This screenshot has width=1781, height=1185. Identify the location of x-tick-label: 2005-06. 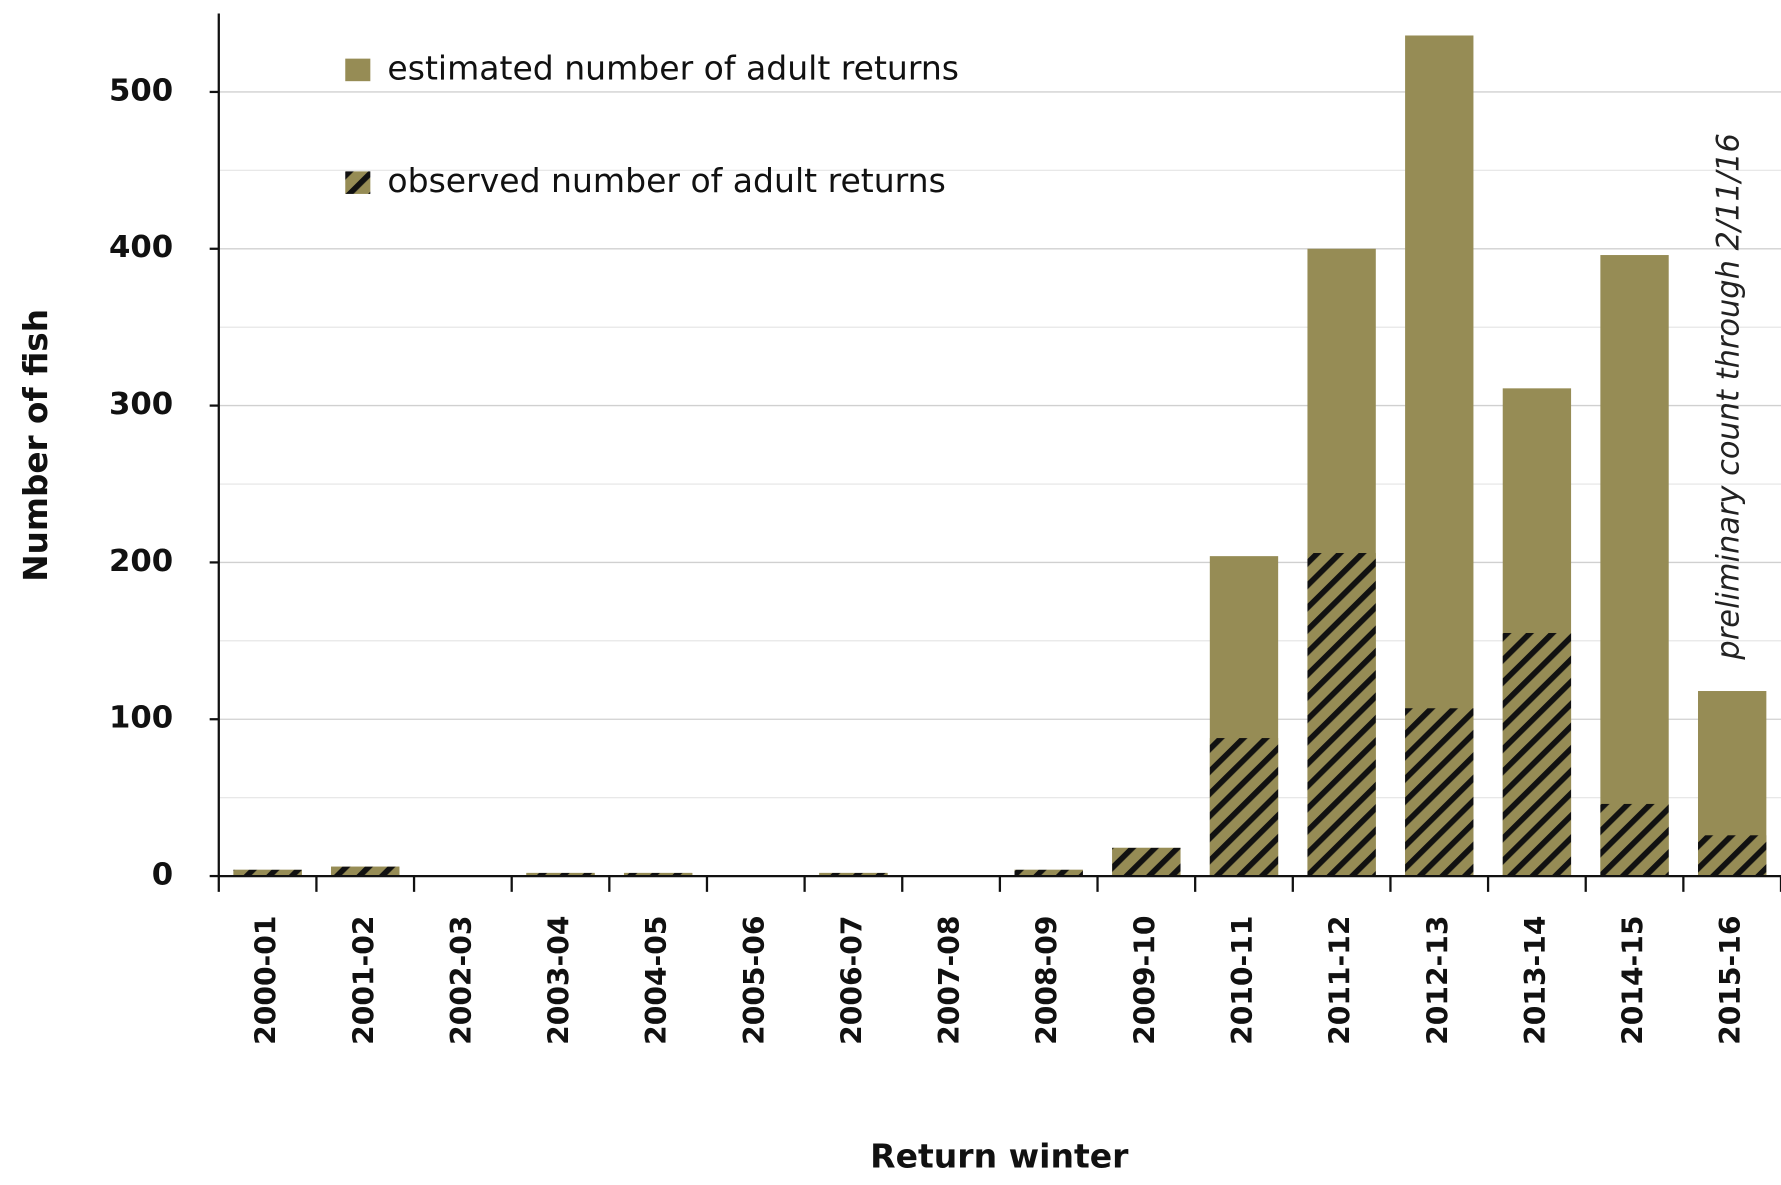
(754, 980).